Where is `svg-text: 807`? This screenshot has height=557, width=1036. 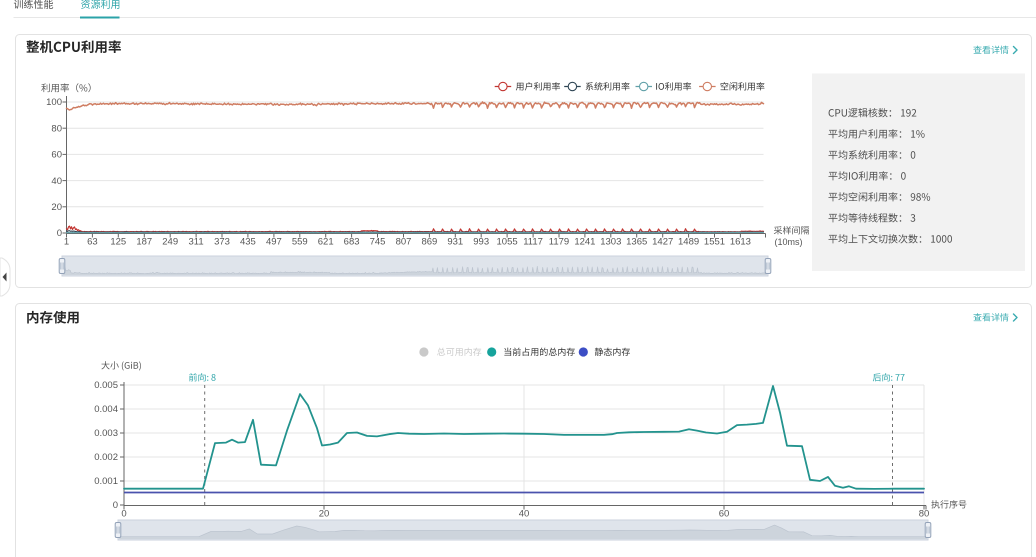 svg-text: 807 is located at coordinates (404, 242).